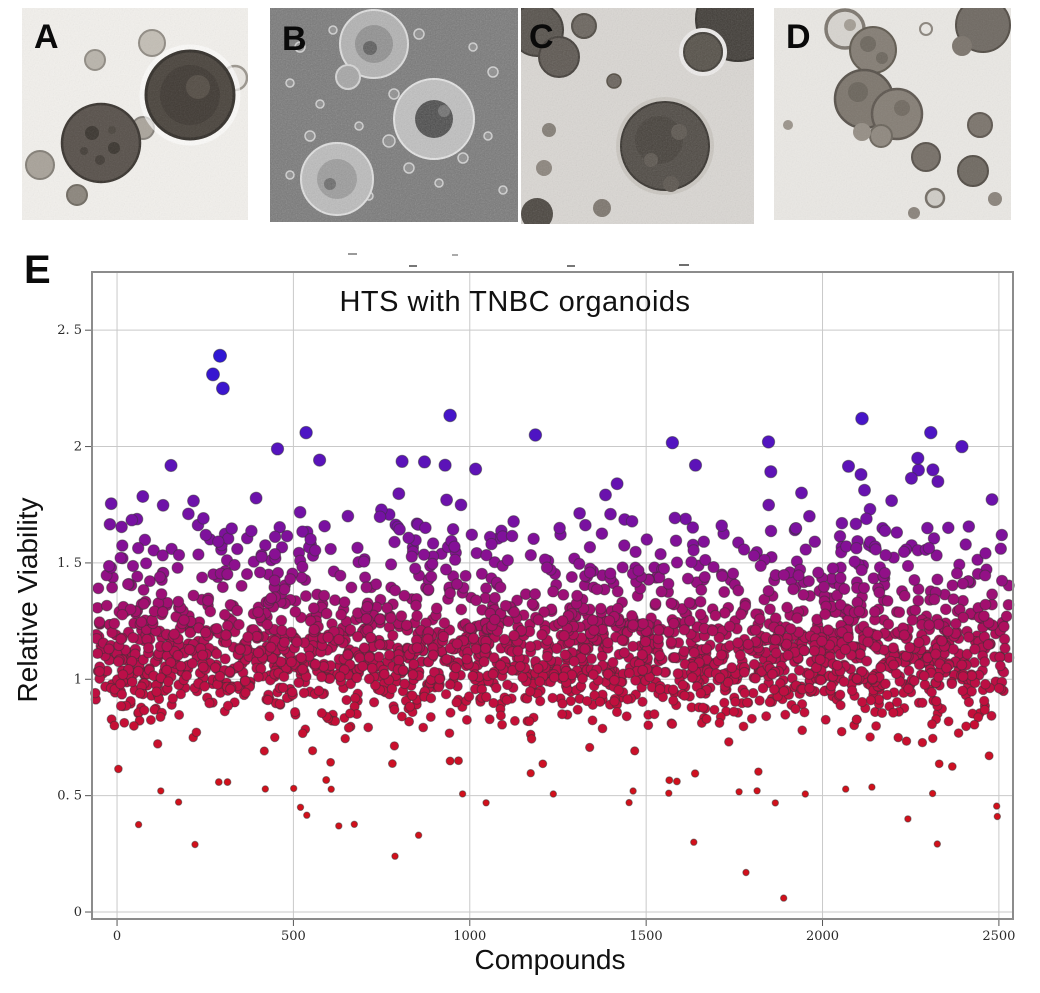  What do you see at coordinates (69, 563) in the screenshot?
I see `svg-text: 1. 5` at bounding box center [69, 563].